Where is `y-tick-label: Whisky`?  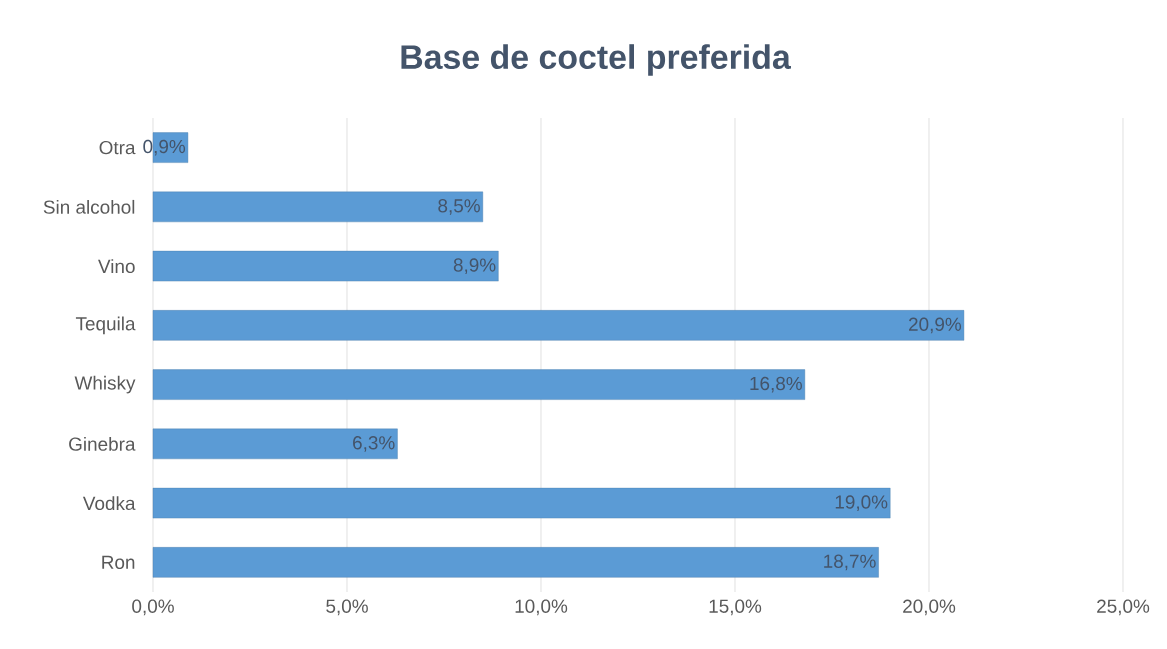
y-tick-label: Whisky is located at coordinates (105, 384).